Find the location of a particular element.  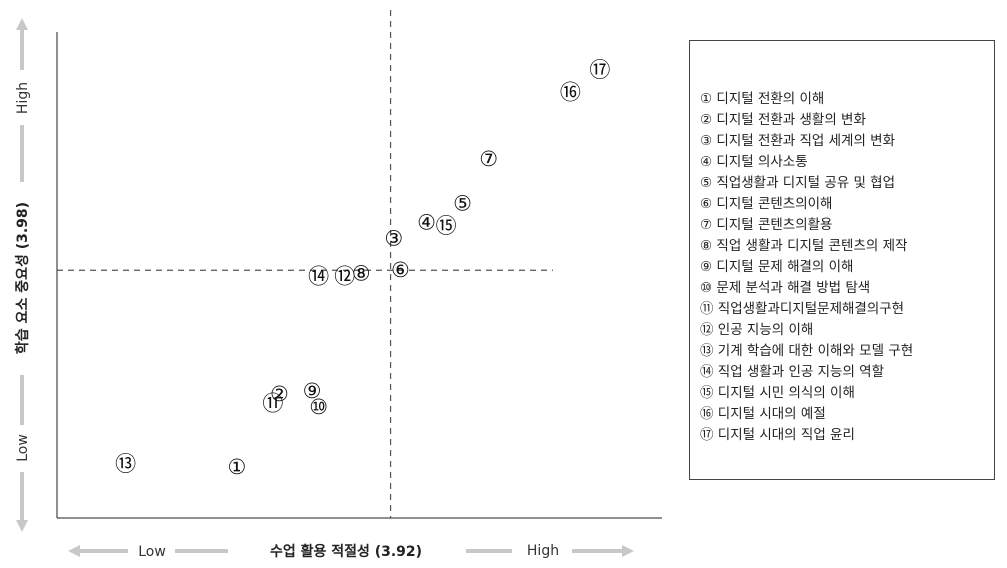

legend-item-7: ⑦ 디지털 콘텐츠의활용 is located at coordinates (766, 225).